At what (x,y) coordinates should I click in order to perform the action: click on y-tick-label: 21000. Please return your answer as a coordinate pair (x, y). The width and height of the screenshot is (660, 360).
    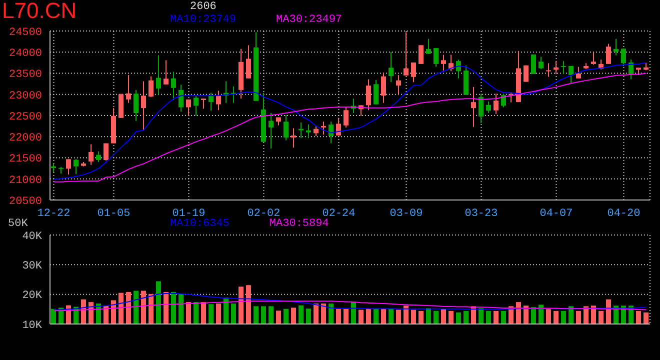
    Looking at the image, I should click on (25, 180).